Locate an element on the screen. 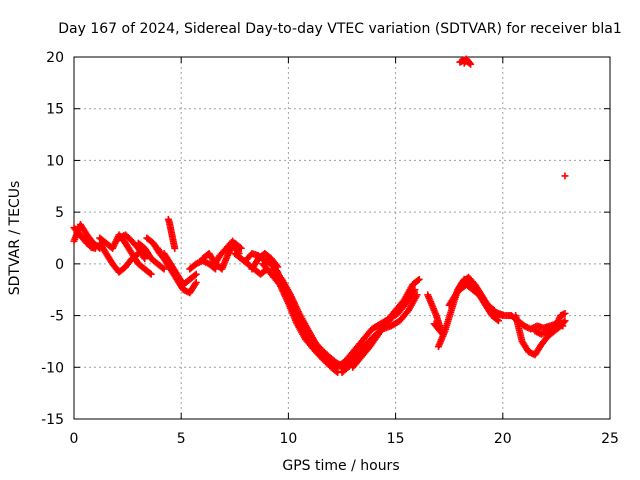  series-track-4h-b is located at coordinates (180, 269).